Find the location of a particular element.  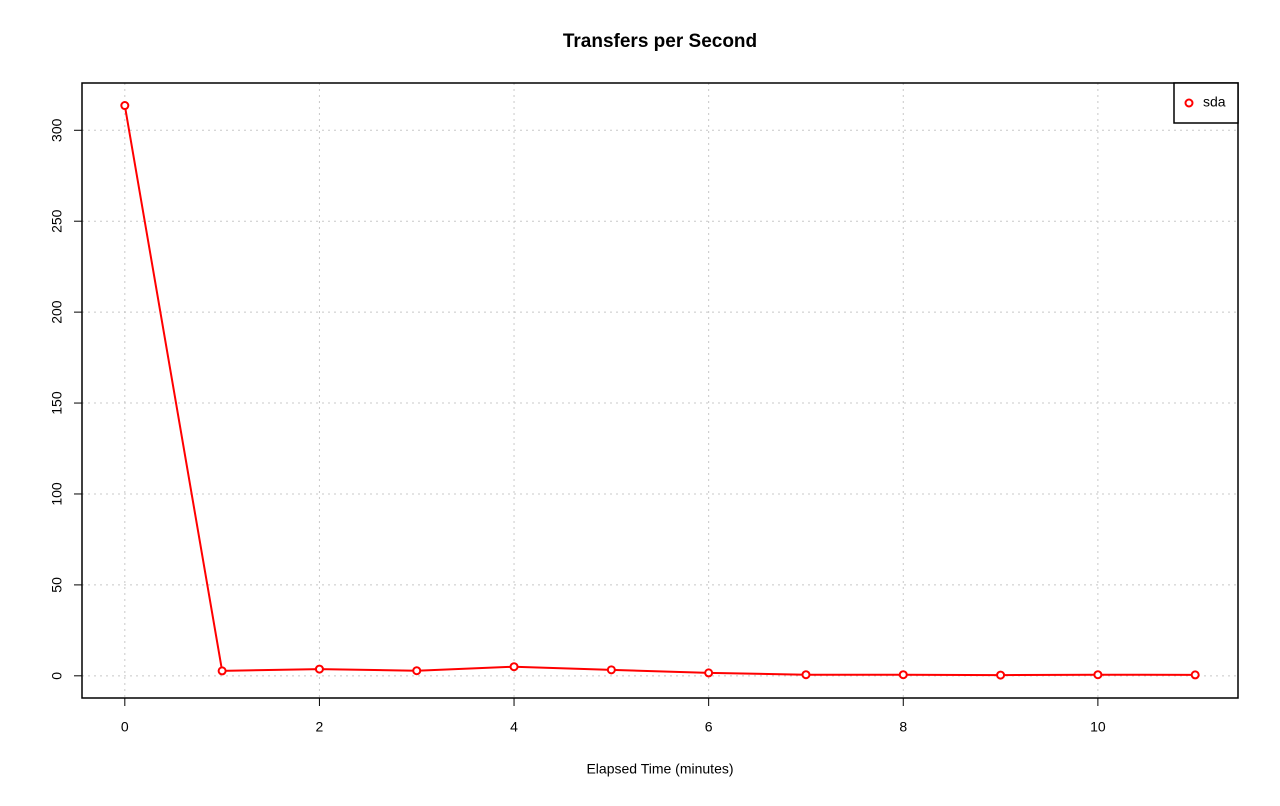

y-tick-label: 50 is located at coordinates (57, 585).